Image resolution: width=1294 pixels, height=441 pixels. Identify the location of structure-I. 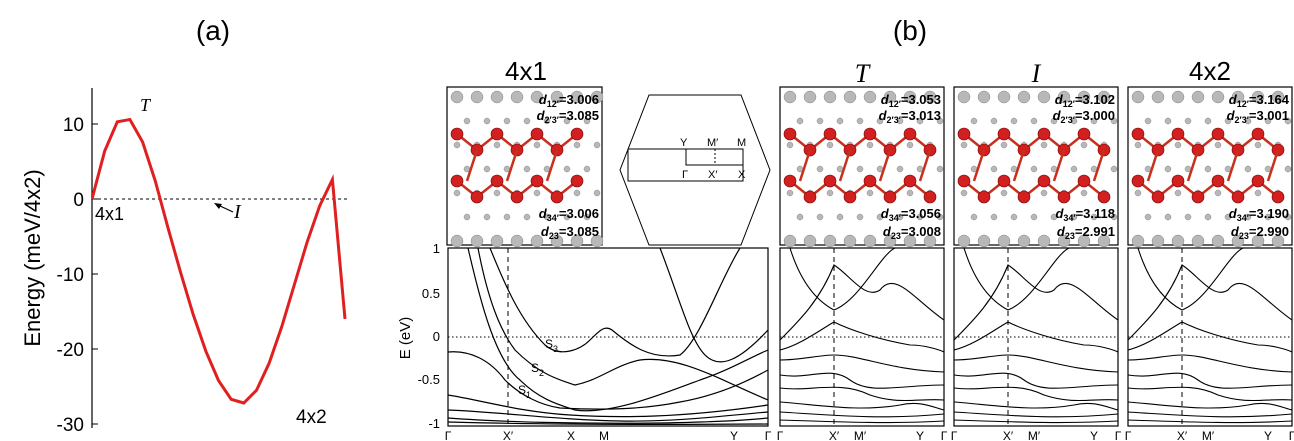
(1036, 167).